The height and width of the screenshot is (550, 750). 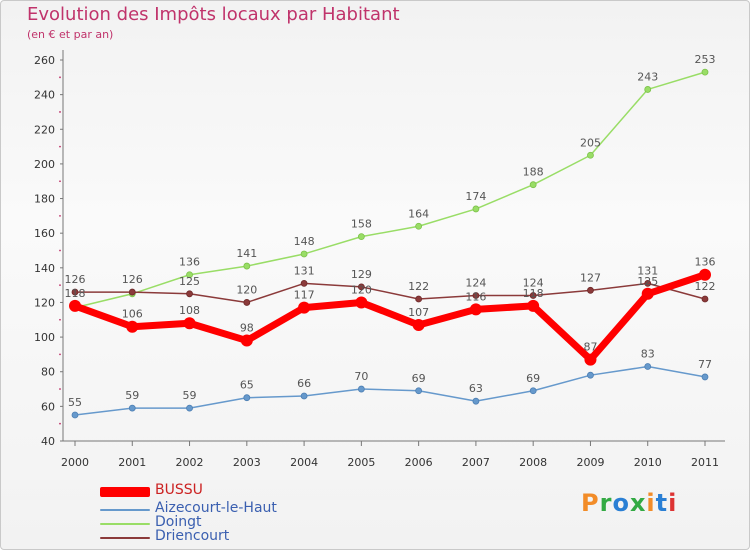 I want to click on y-tick-label: 220, so click(x=44, y=129).